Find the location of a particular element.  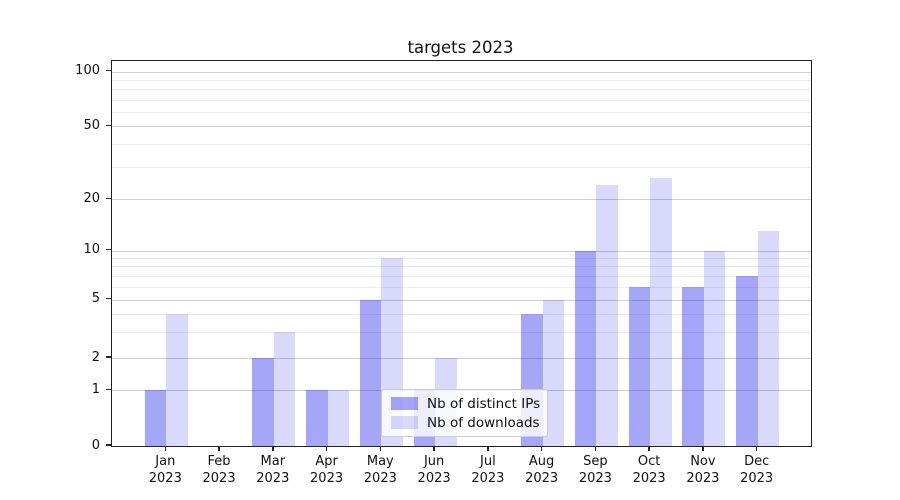

x-axis-month-label: Dec is located at coordinates (757, 461).